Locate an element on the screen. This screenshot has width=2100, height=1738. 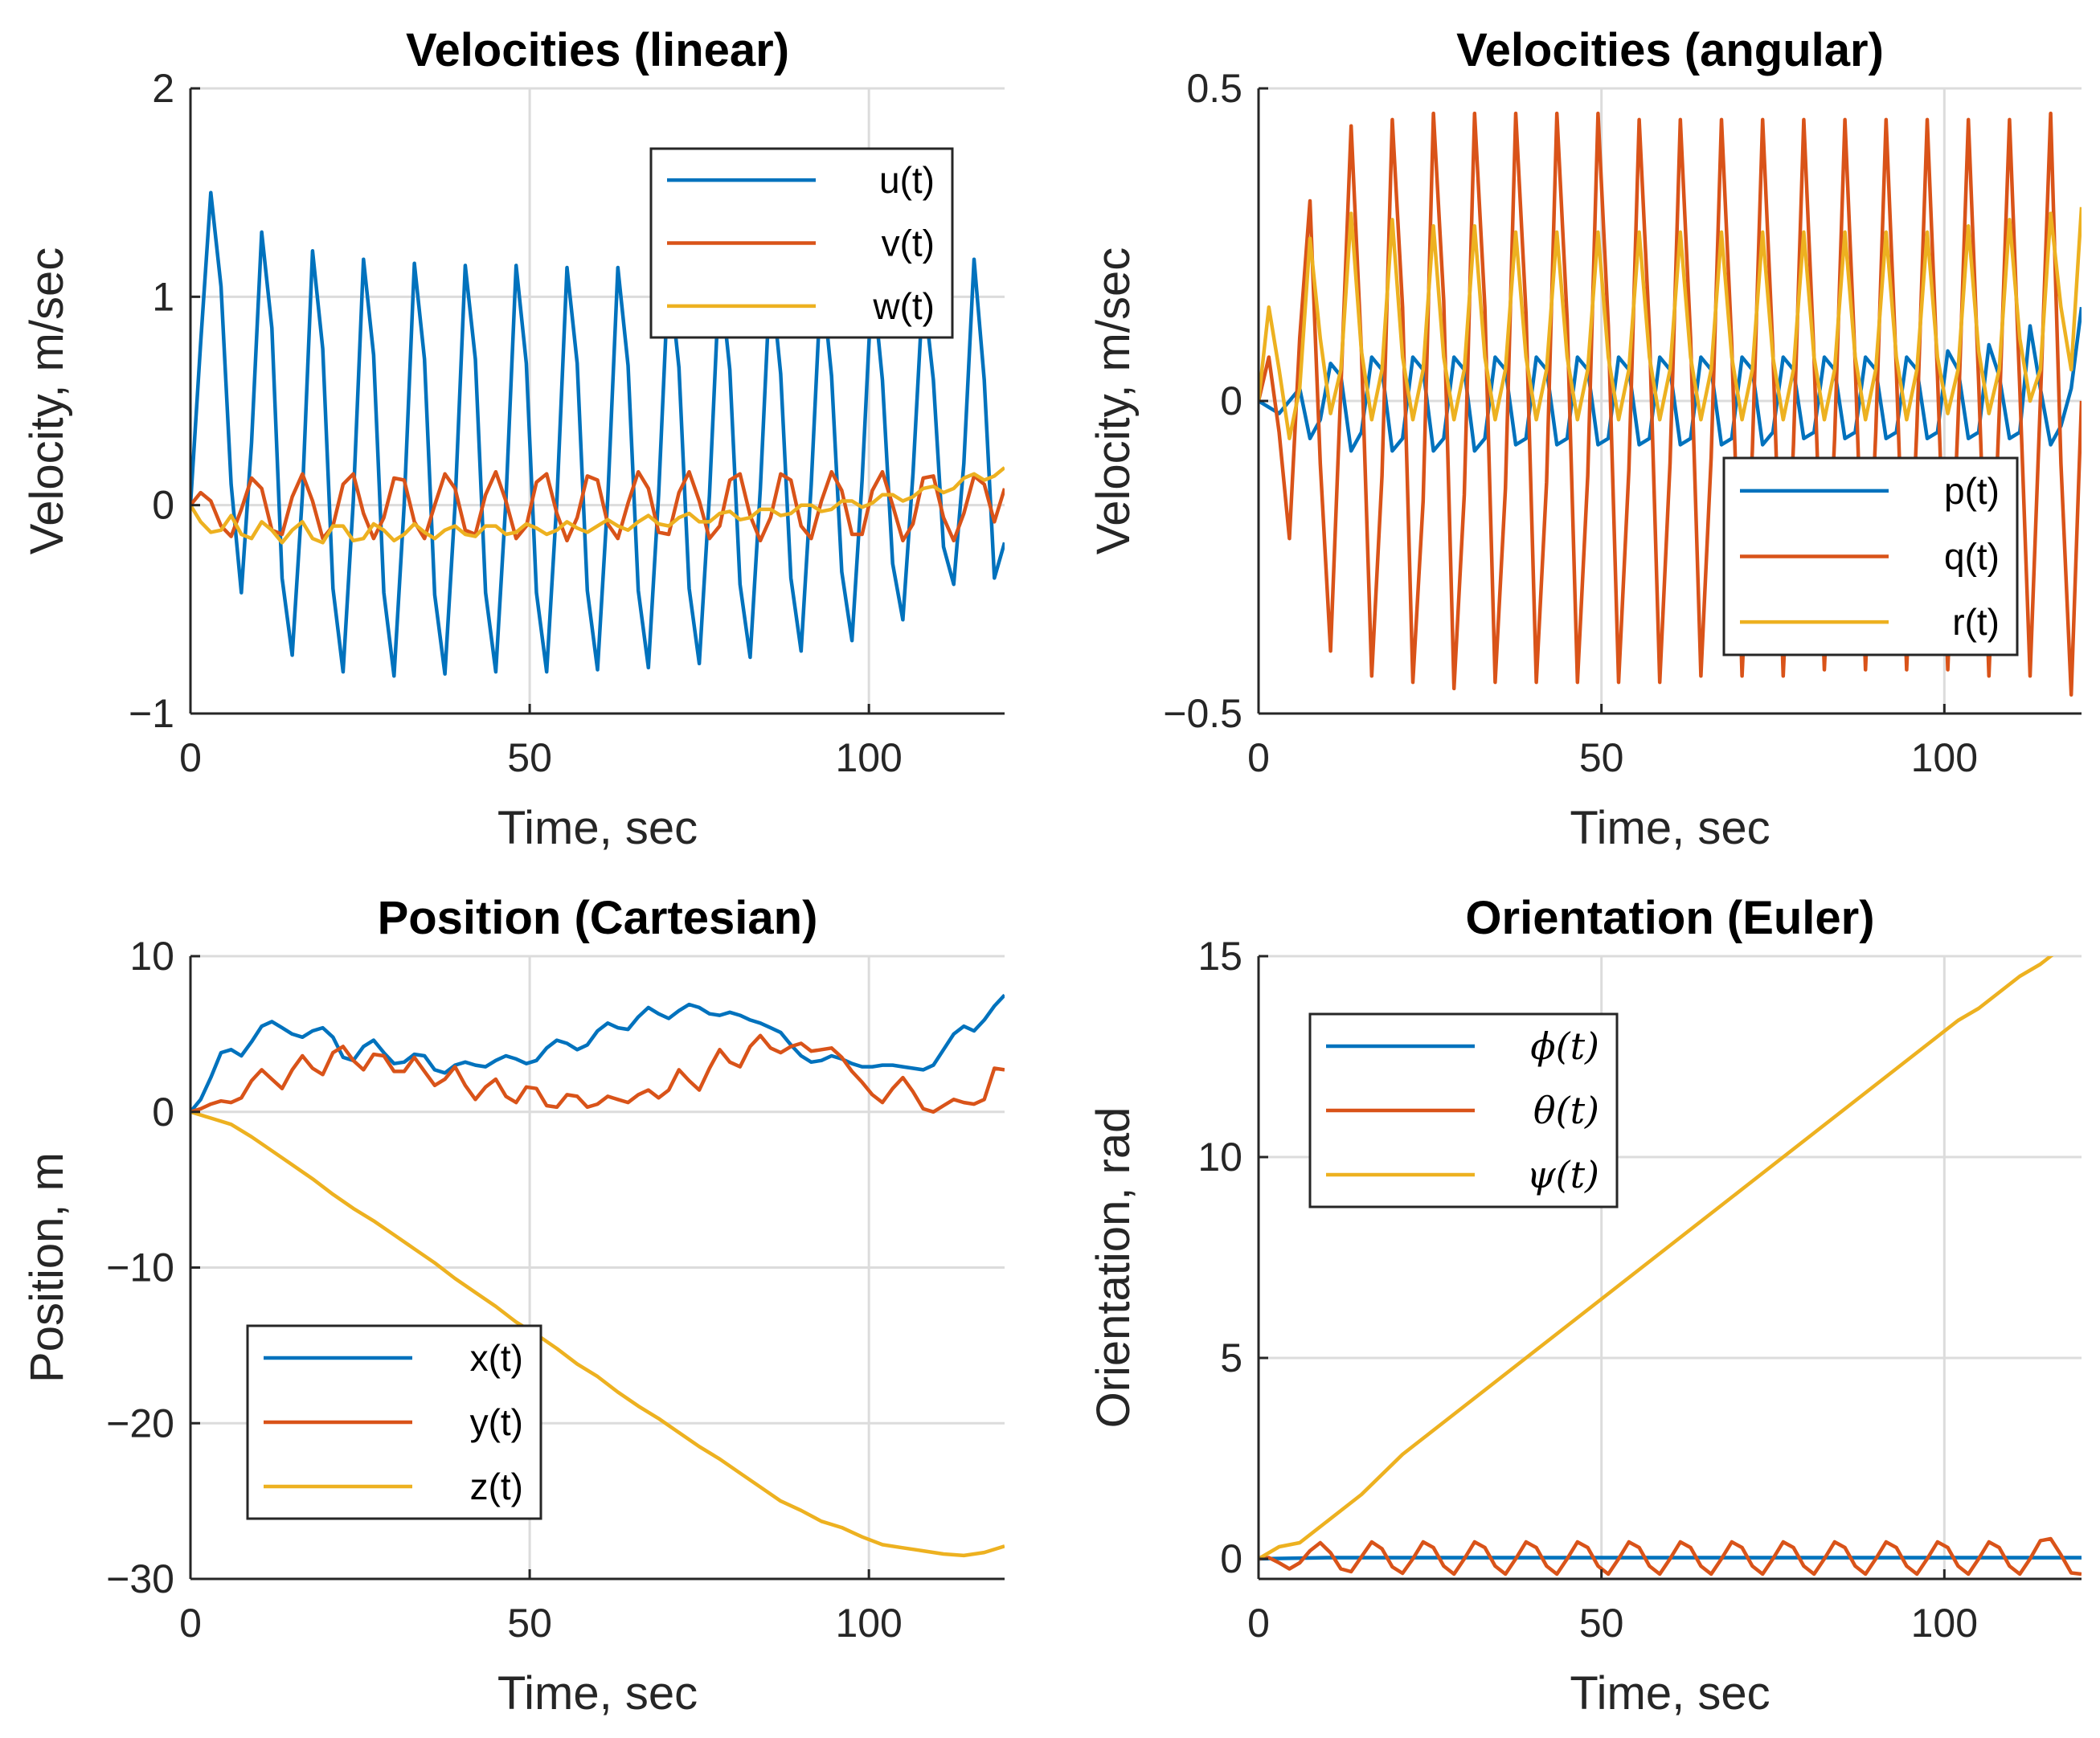
legend: x(t) y(t) z(t) is located at coordinates (394, 1422).